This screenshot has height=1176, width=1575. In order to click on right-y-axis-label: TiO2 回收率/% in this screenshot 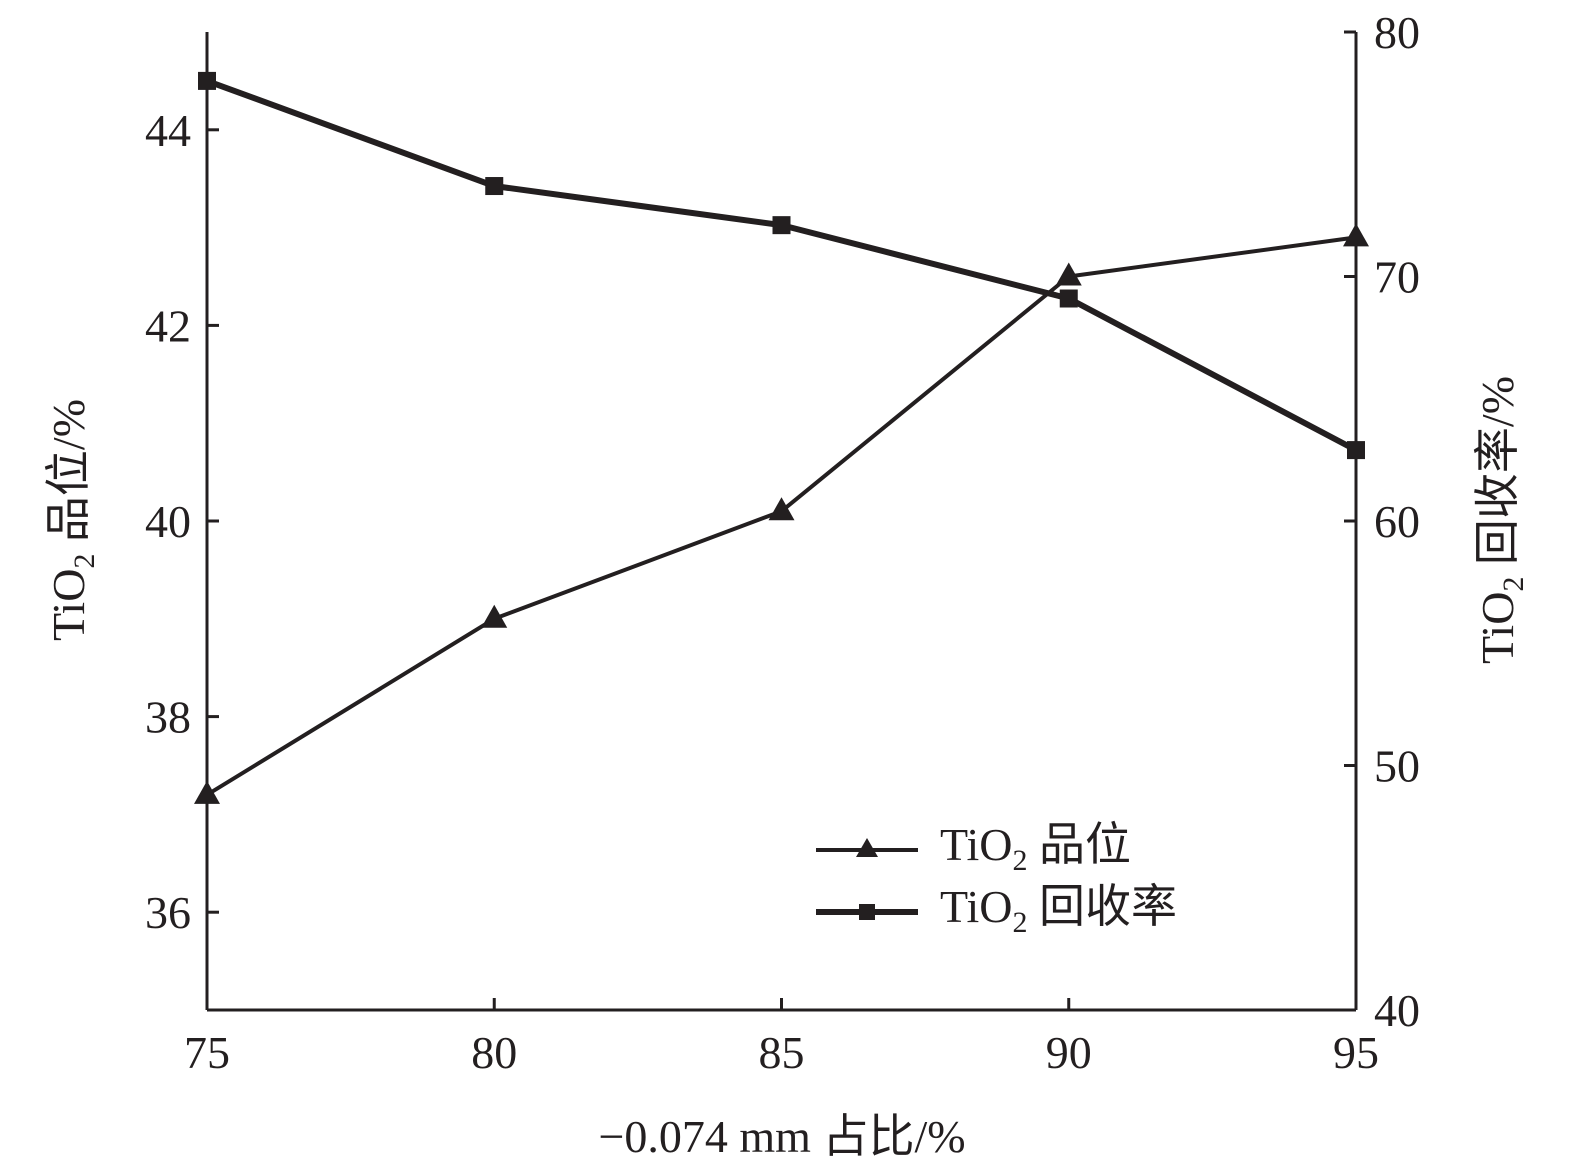, I will do `click(1501, 520)`.